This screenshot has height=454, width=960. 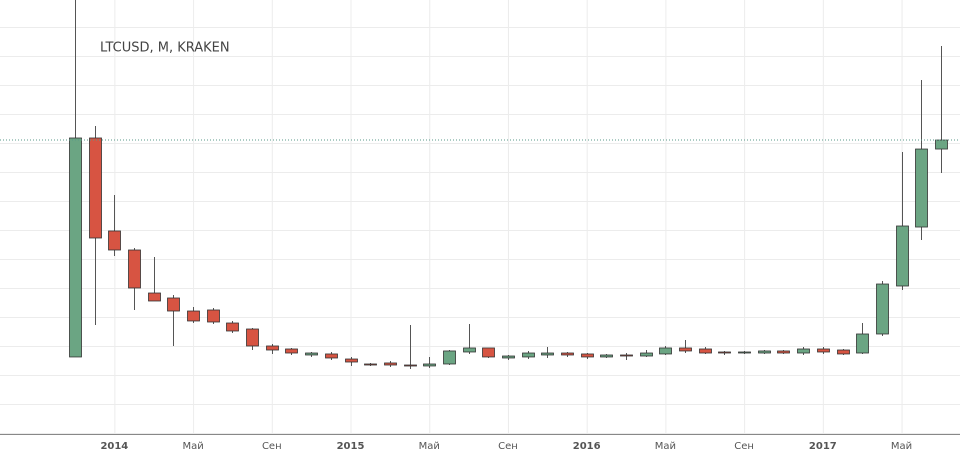 I want to click on chart-title: LTCUSD, M, KRAKEN, so click(x=165, y=48).